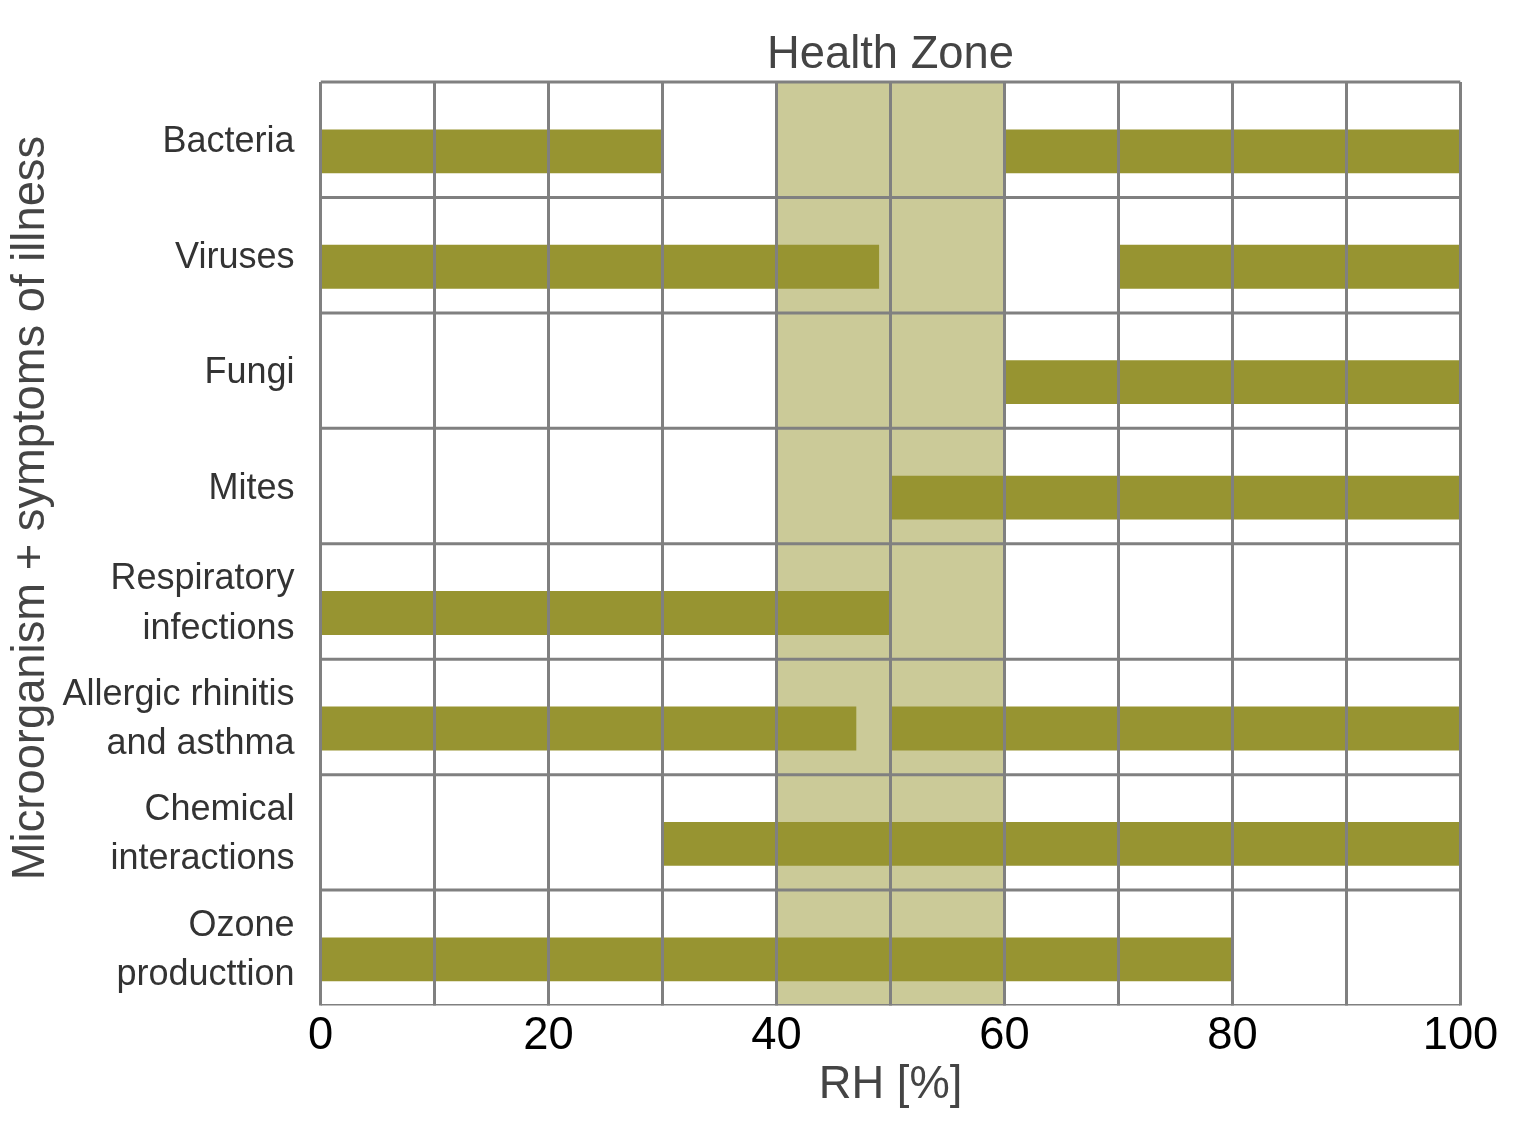 The image size is (1526, 1124). What do you see at coordinates (202, 832) in the screenshot?
I see `y-tick-label: Chemical interactions` at bounding box center [202, 832].